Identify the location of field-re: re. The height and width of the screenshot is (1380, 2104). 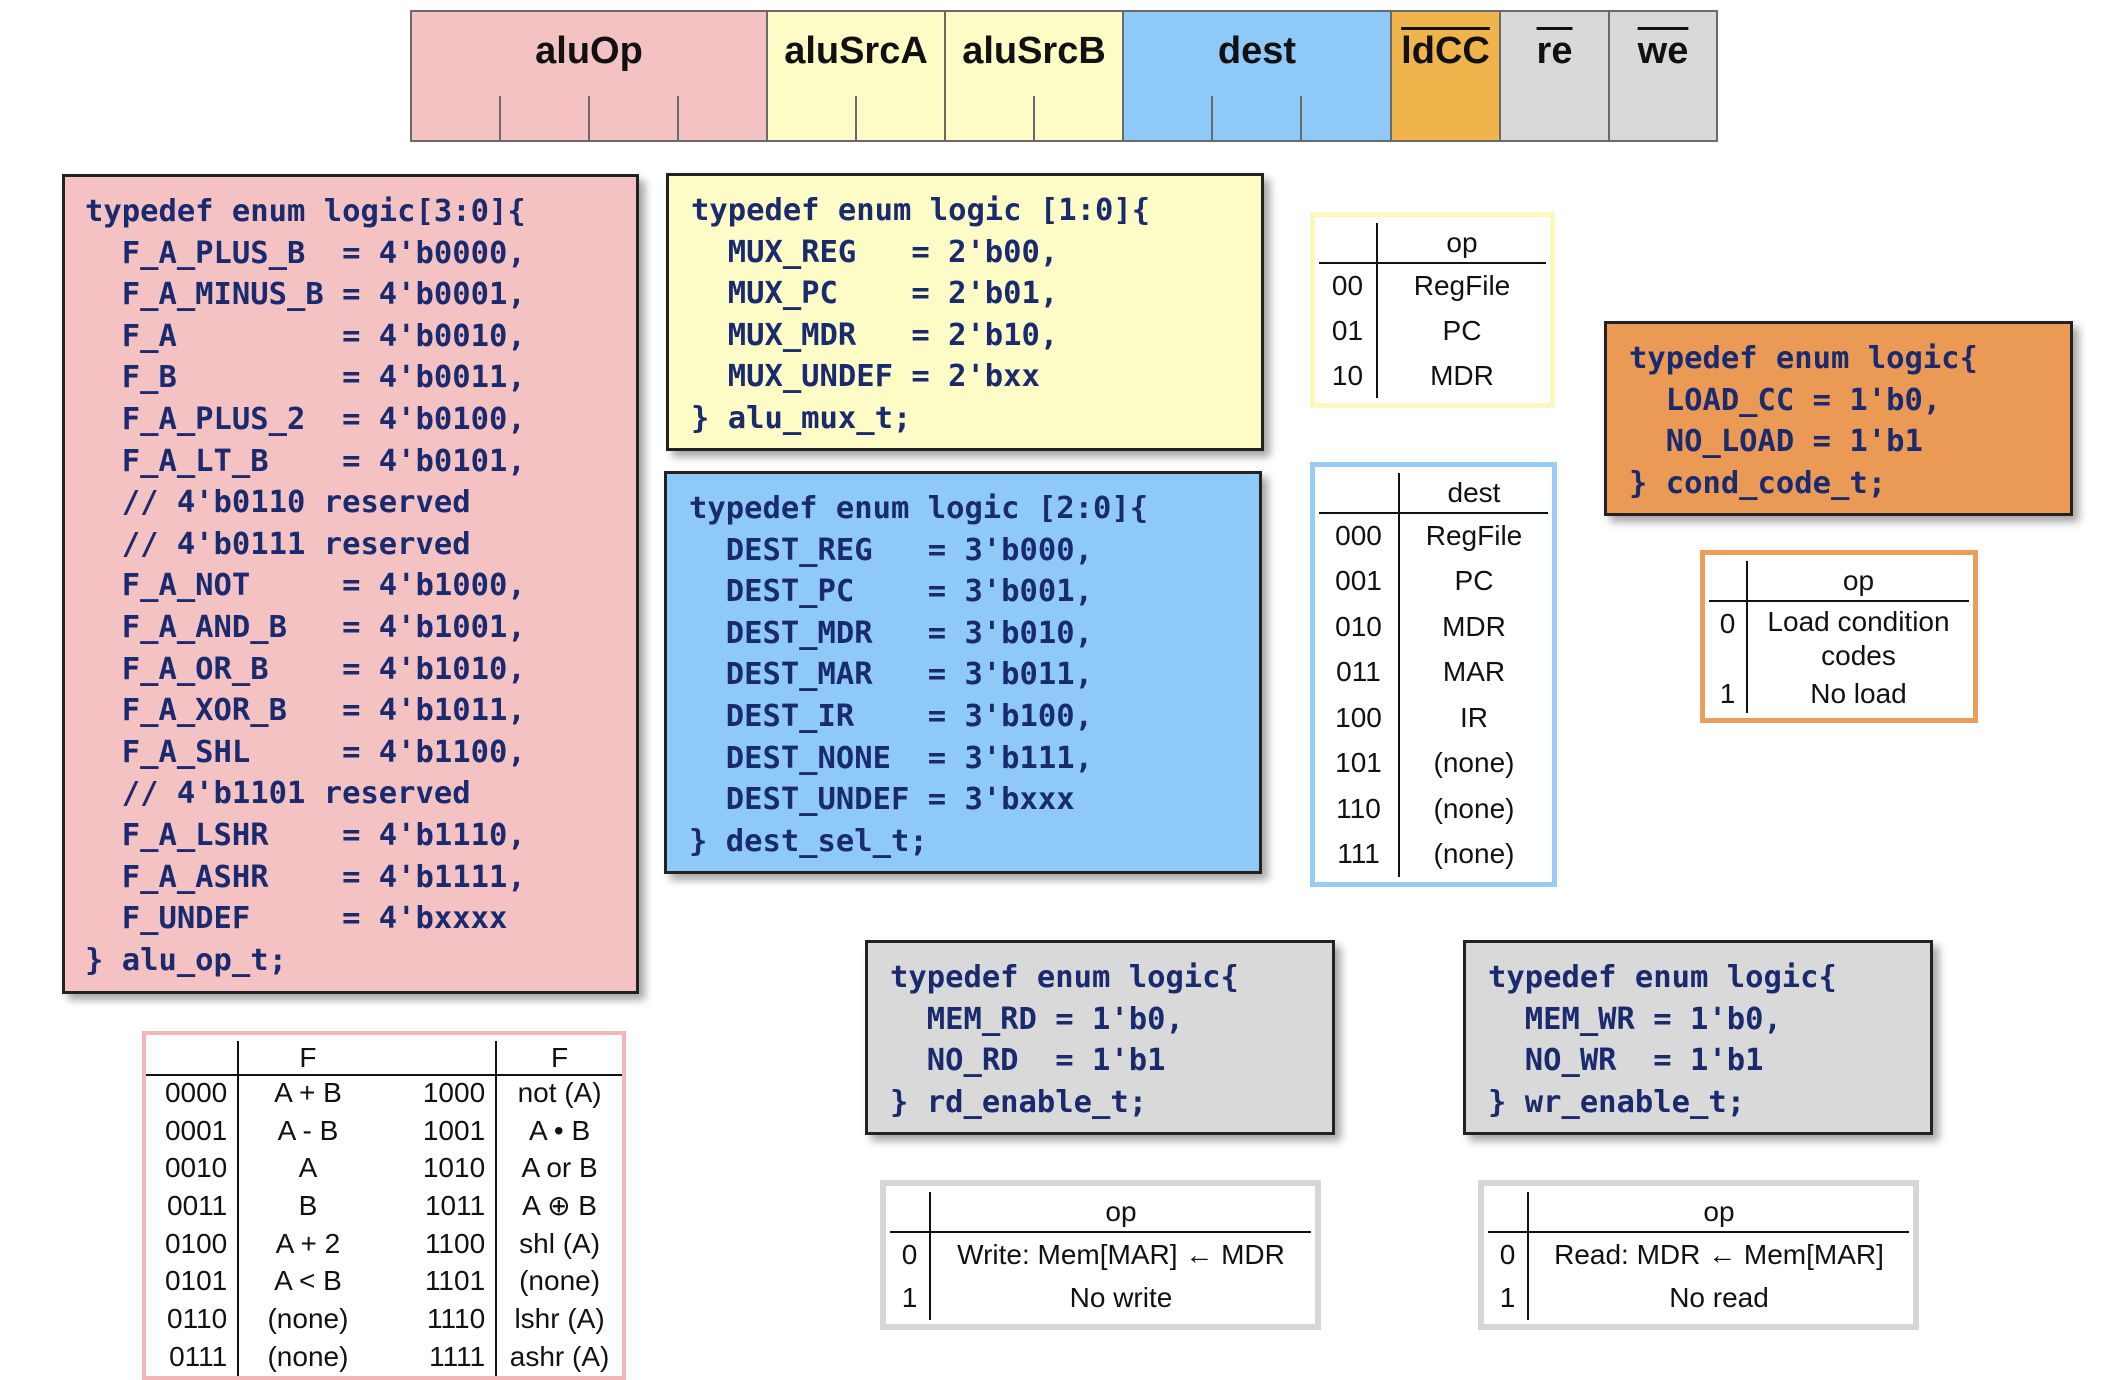
(1555, 76).